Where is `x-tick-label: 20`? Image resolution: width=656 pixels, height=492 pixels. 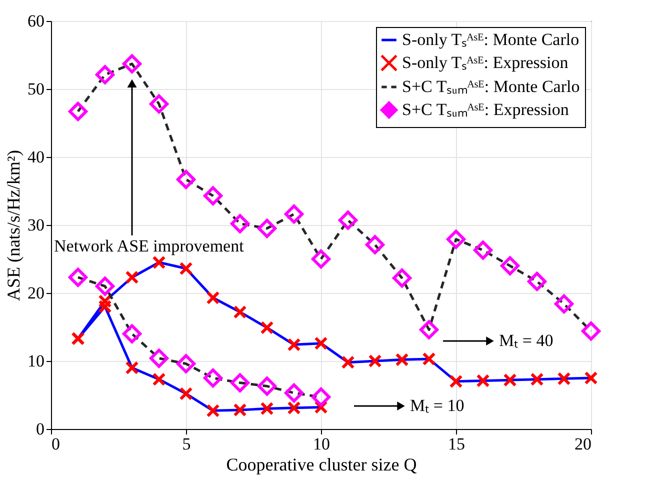
x-tick-label: 20 is located at coordinates (583, 444).